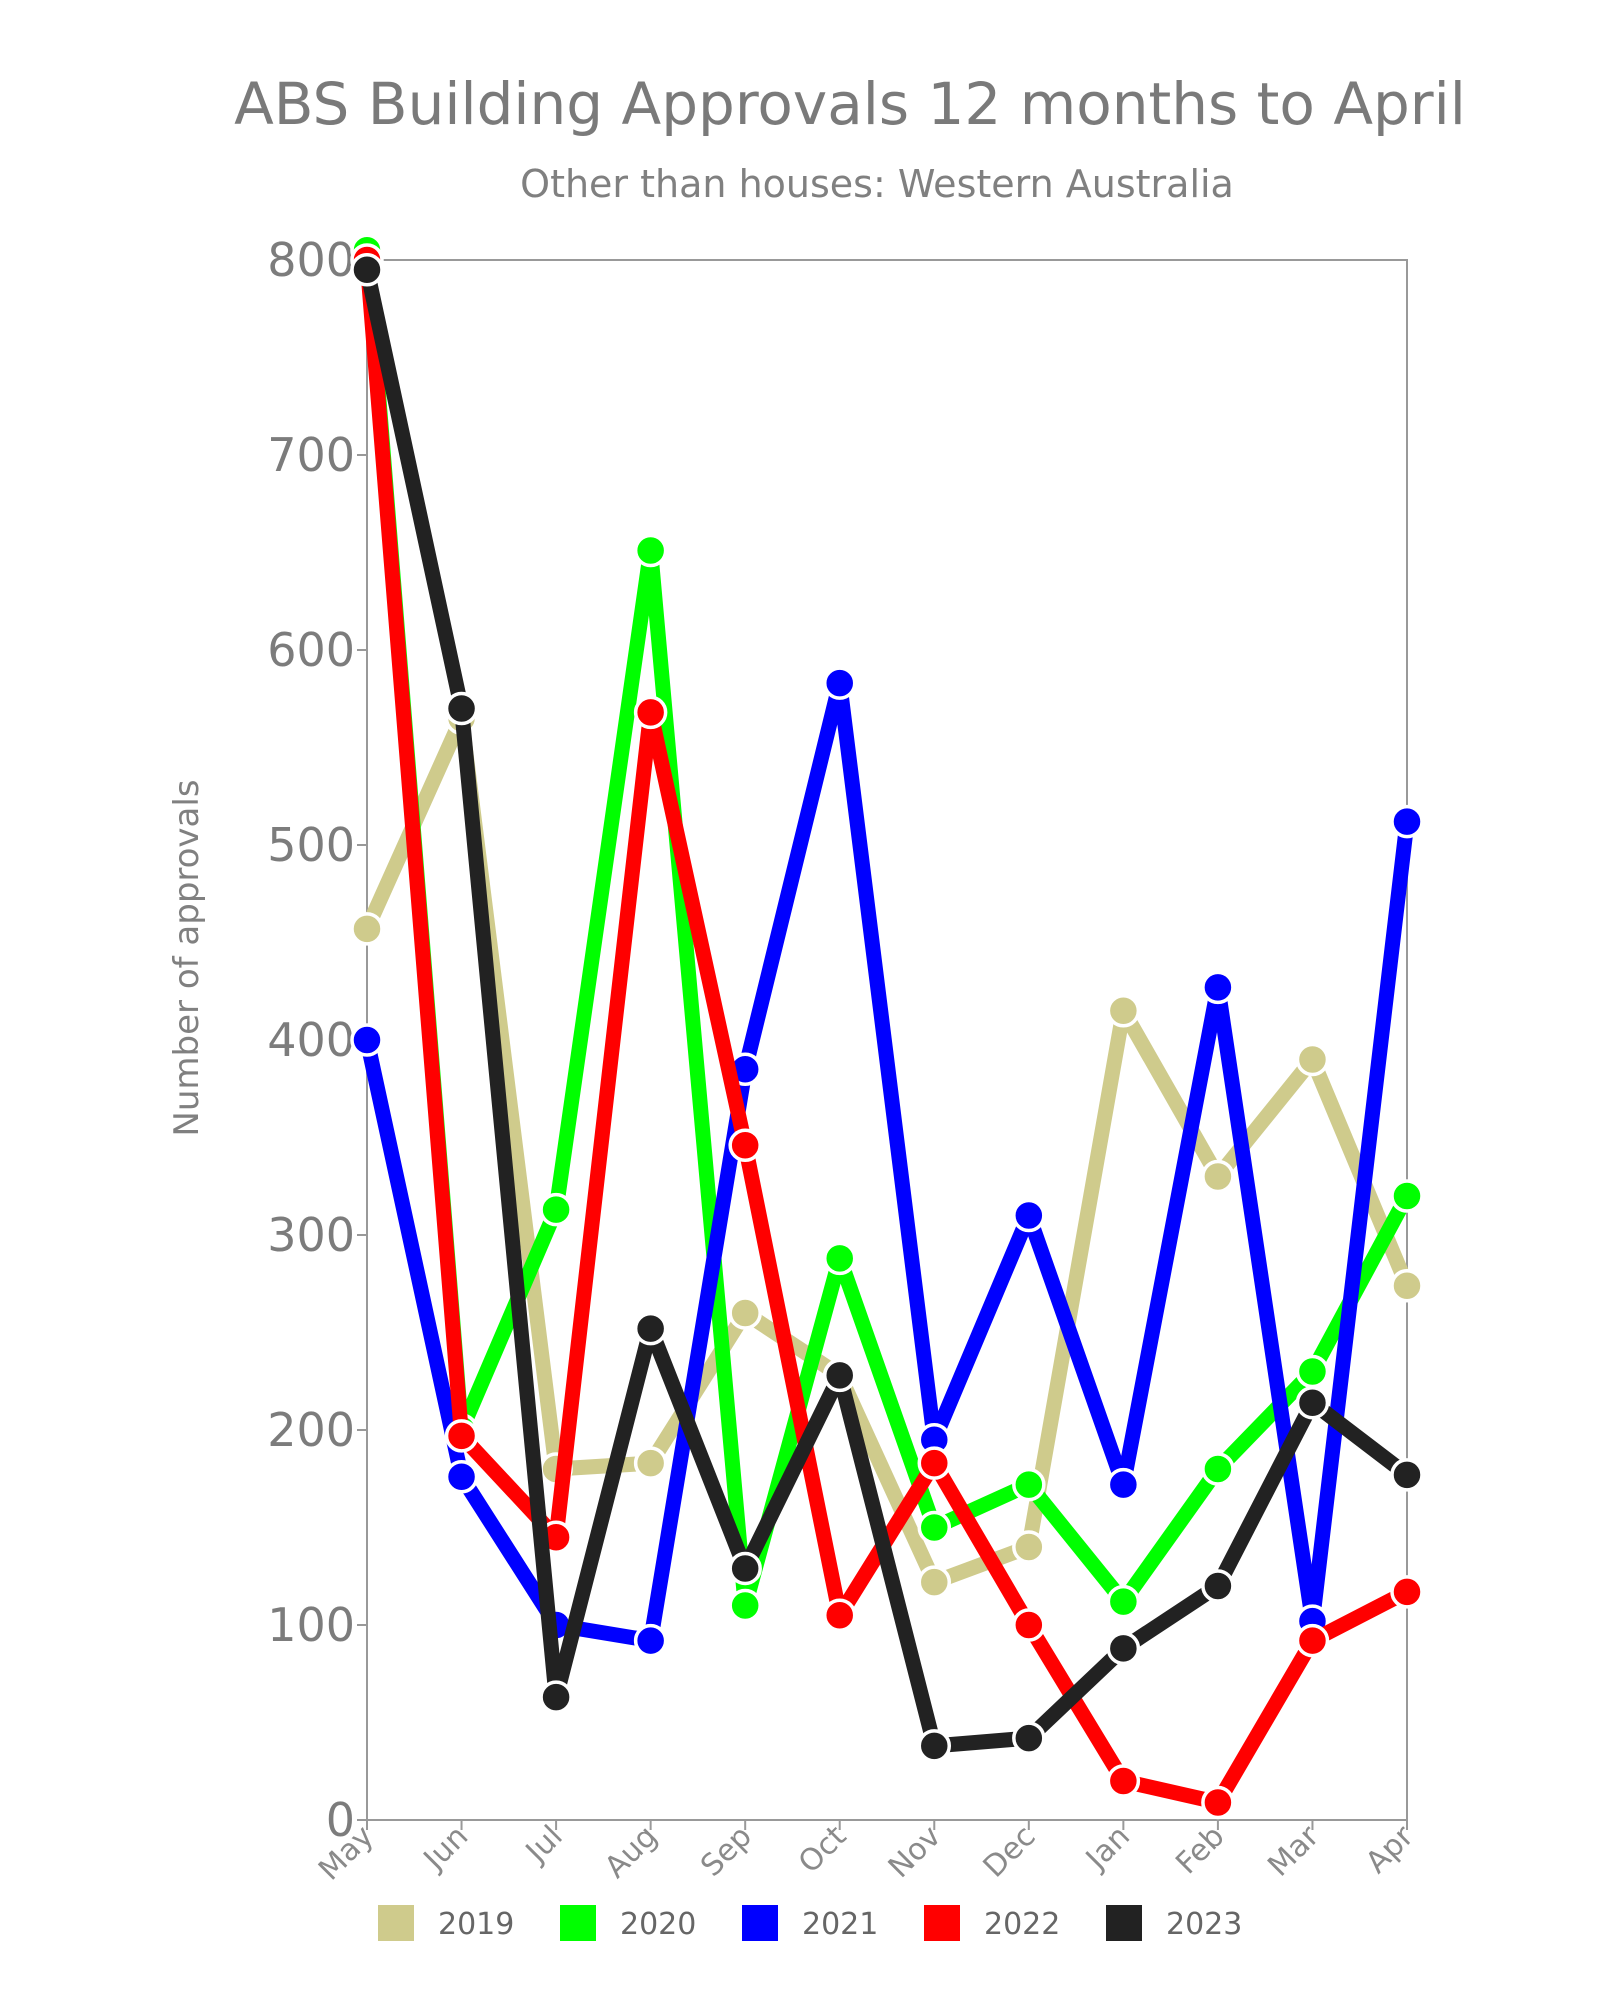 This screenshot has height=2000, width=1600. Describe the element at coordinates (726, 1851) in the screenshot. I see `x-tick-label: Sep` at that location.